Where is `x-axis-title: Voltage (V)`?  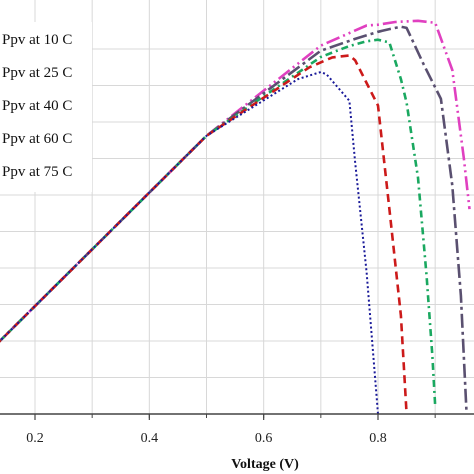
x-axis-title: Voltage (V) is located at coordinates (265, 464).